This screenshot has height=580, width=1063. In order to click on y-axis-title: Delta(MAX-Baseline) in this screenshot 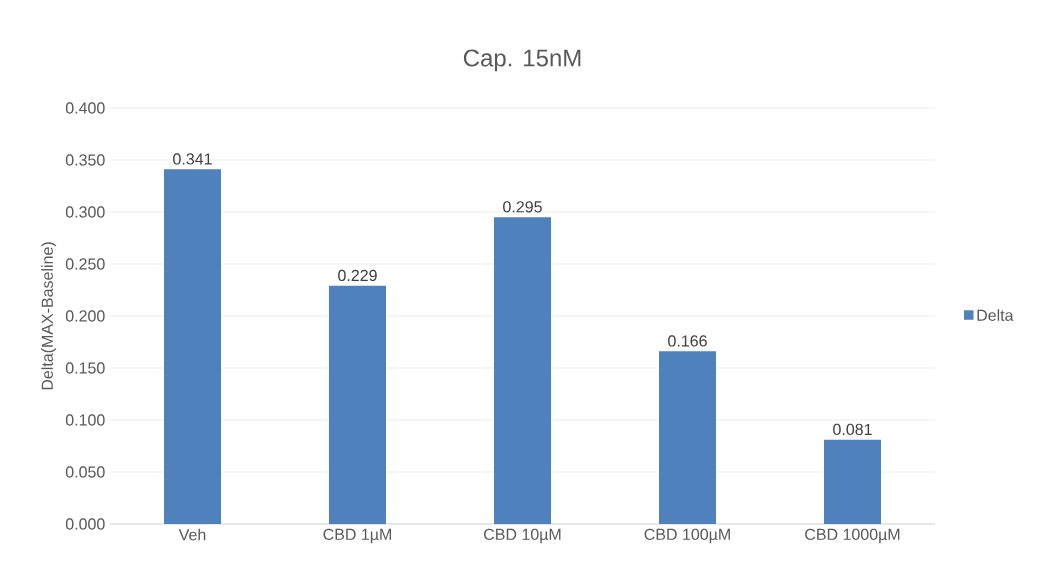, I will do `click(49, 316)`.